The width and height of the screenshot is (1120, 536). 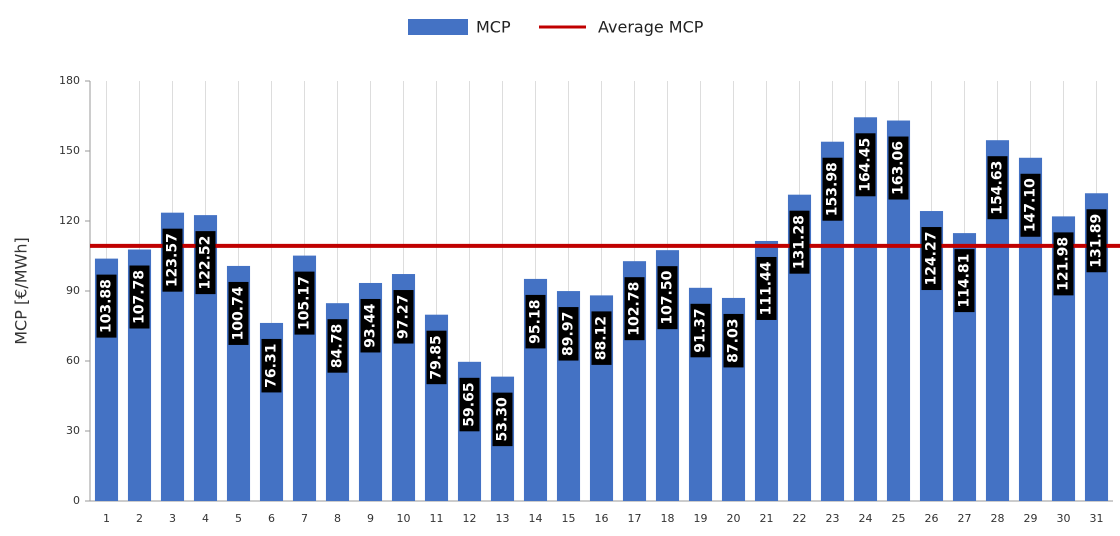 I want to click on value-label: 107.50, so click(x=668, y=297).